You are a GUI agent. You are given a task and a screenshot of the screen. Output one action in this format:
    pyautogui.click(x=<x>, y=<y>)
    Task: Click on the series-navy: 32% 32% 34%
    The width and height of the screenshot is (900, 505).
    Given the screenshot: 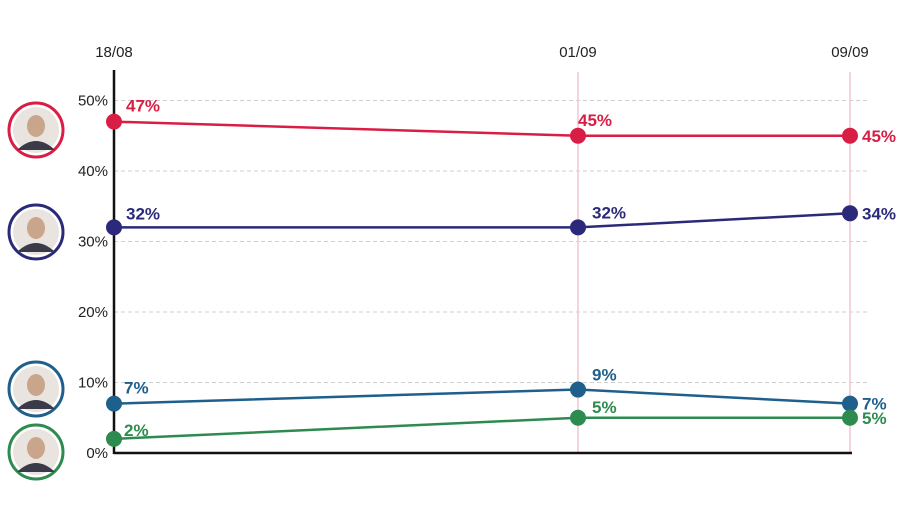 What is the action you would take?
    pyautogui.click(x=501, y=219)
    